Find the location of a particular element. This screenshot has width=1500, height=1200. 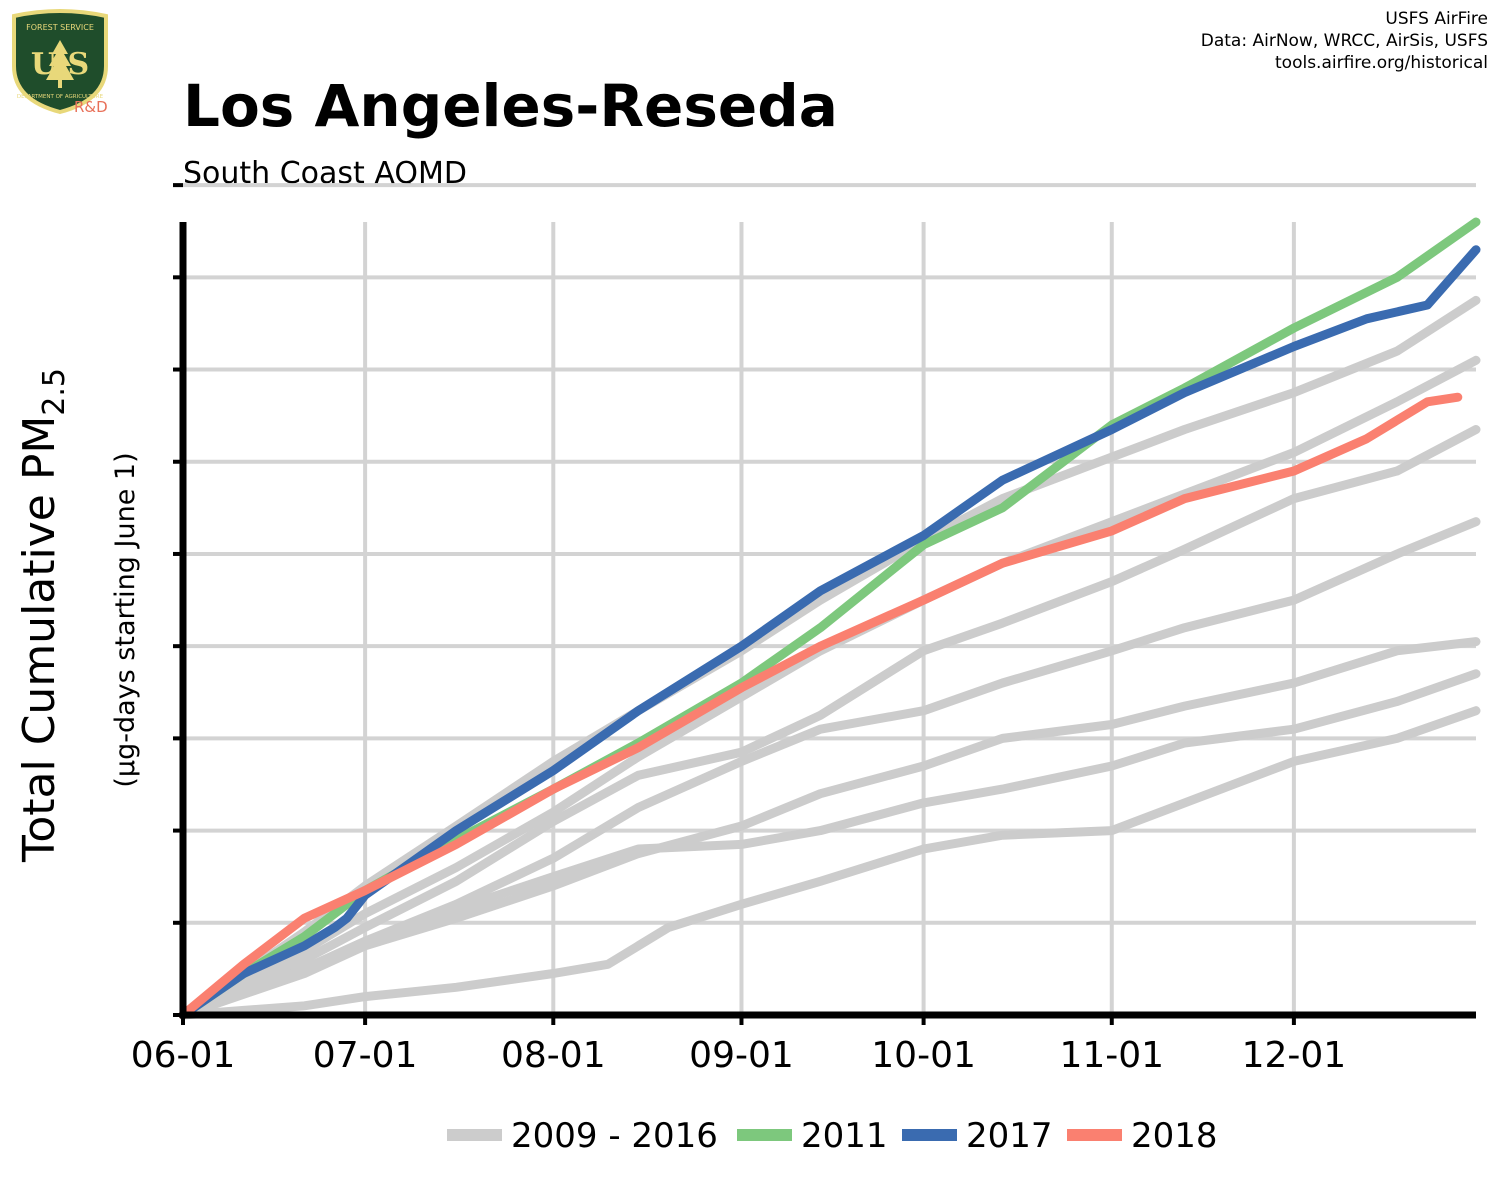

x-tick-label: 09-01 is located at coordinates (741, 1055).